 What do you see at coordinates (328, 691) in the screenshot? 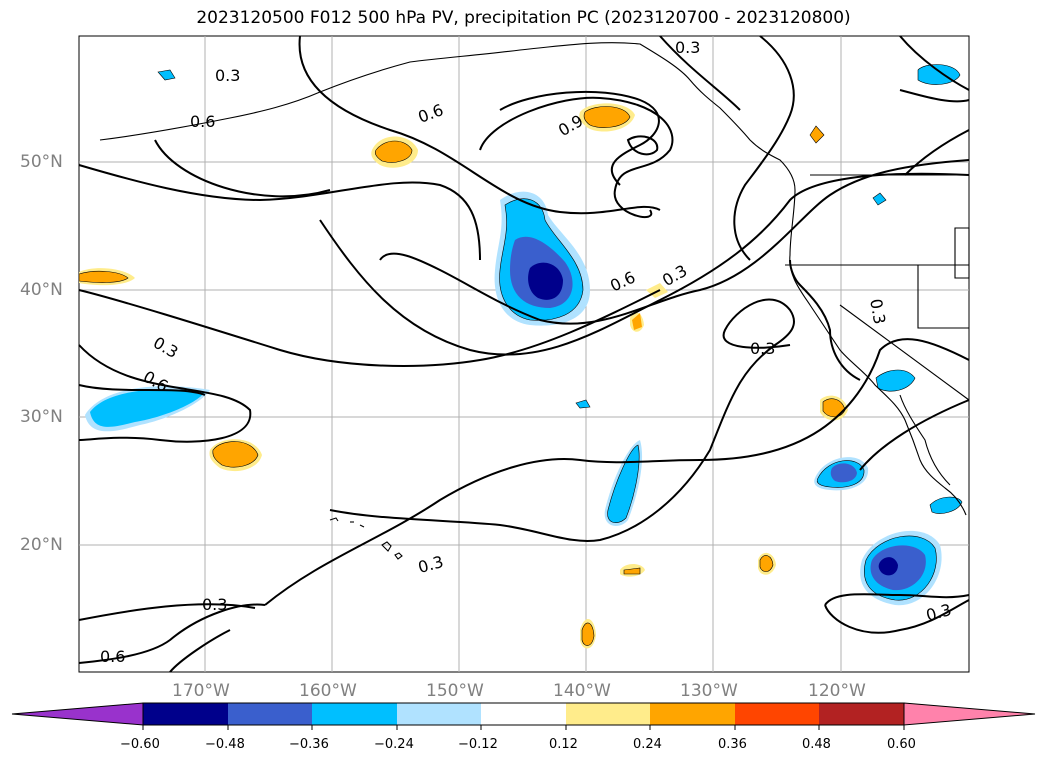
I see `lon-label: 160°W` at bounding box center [328, 691].